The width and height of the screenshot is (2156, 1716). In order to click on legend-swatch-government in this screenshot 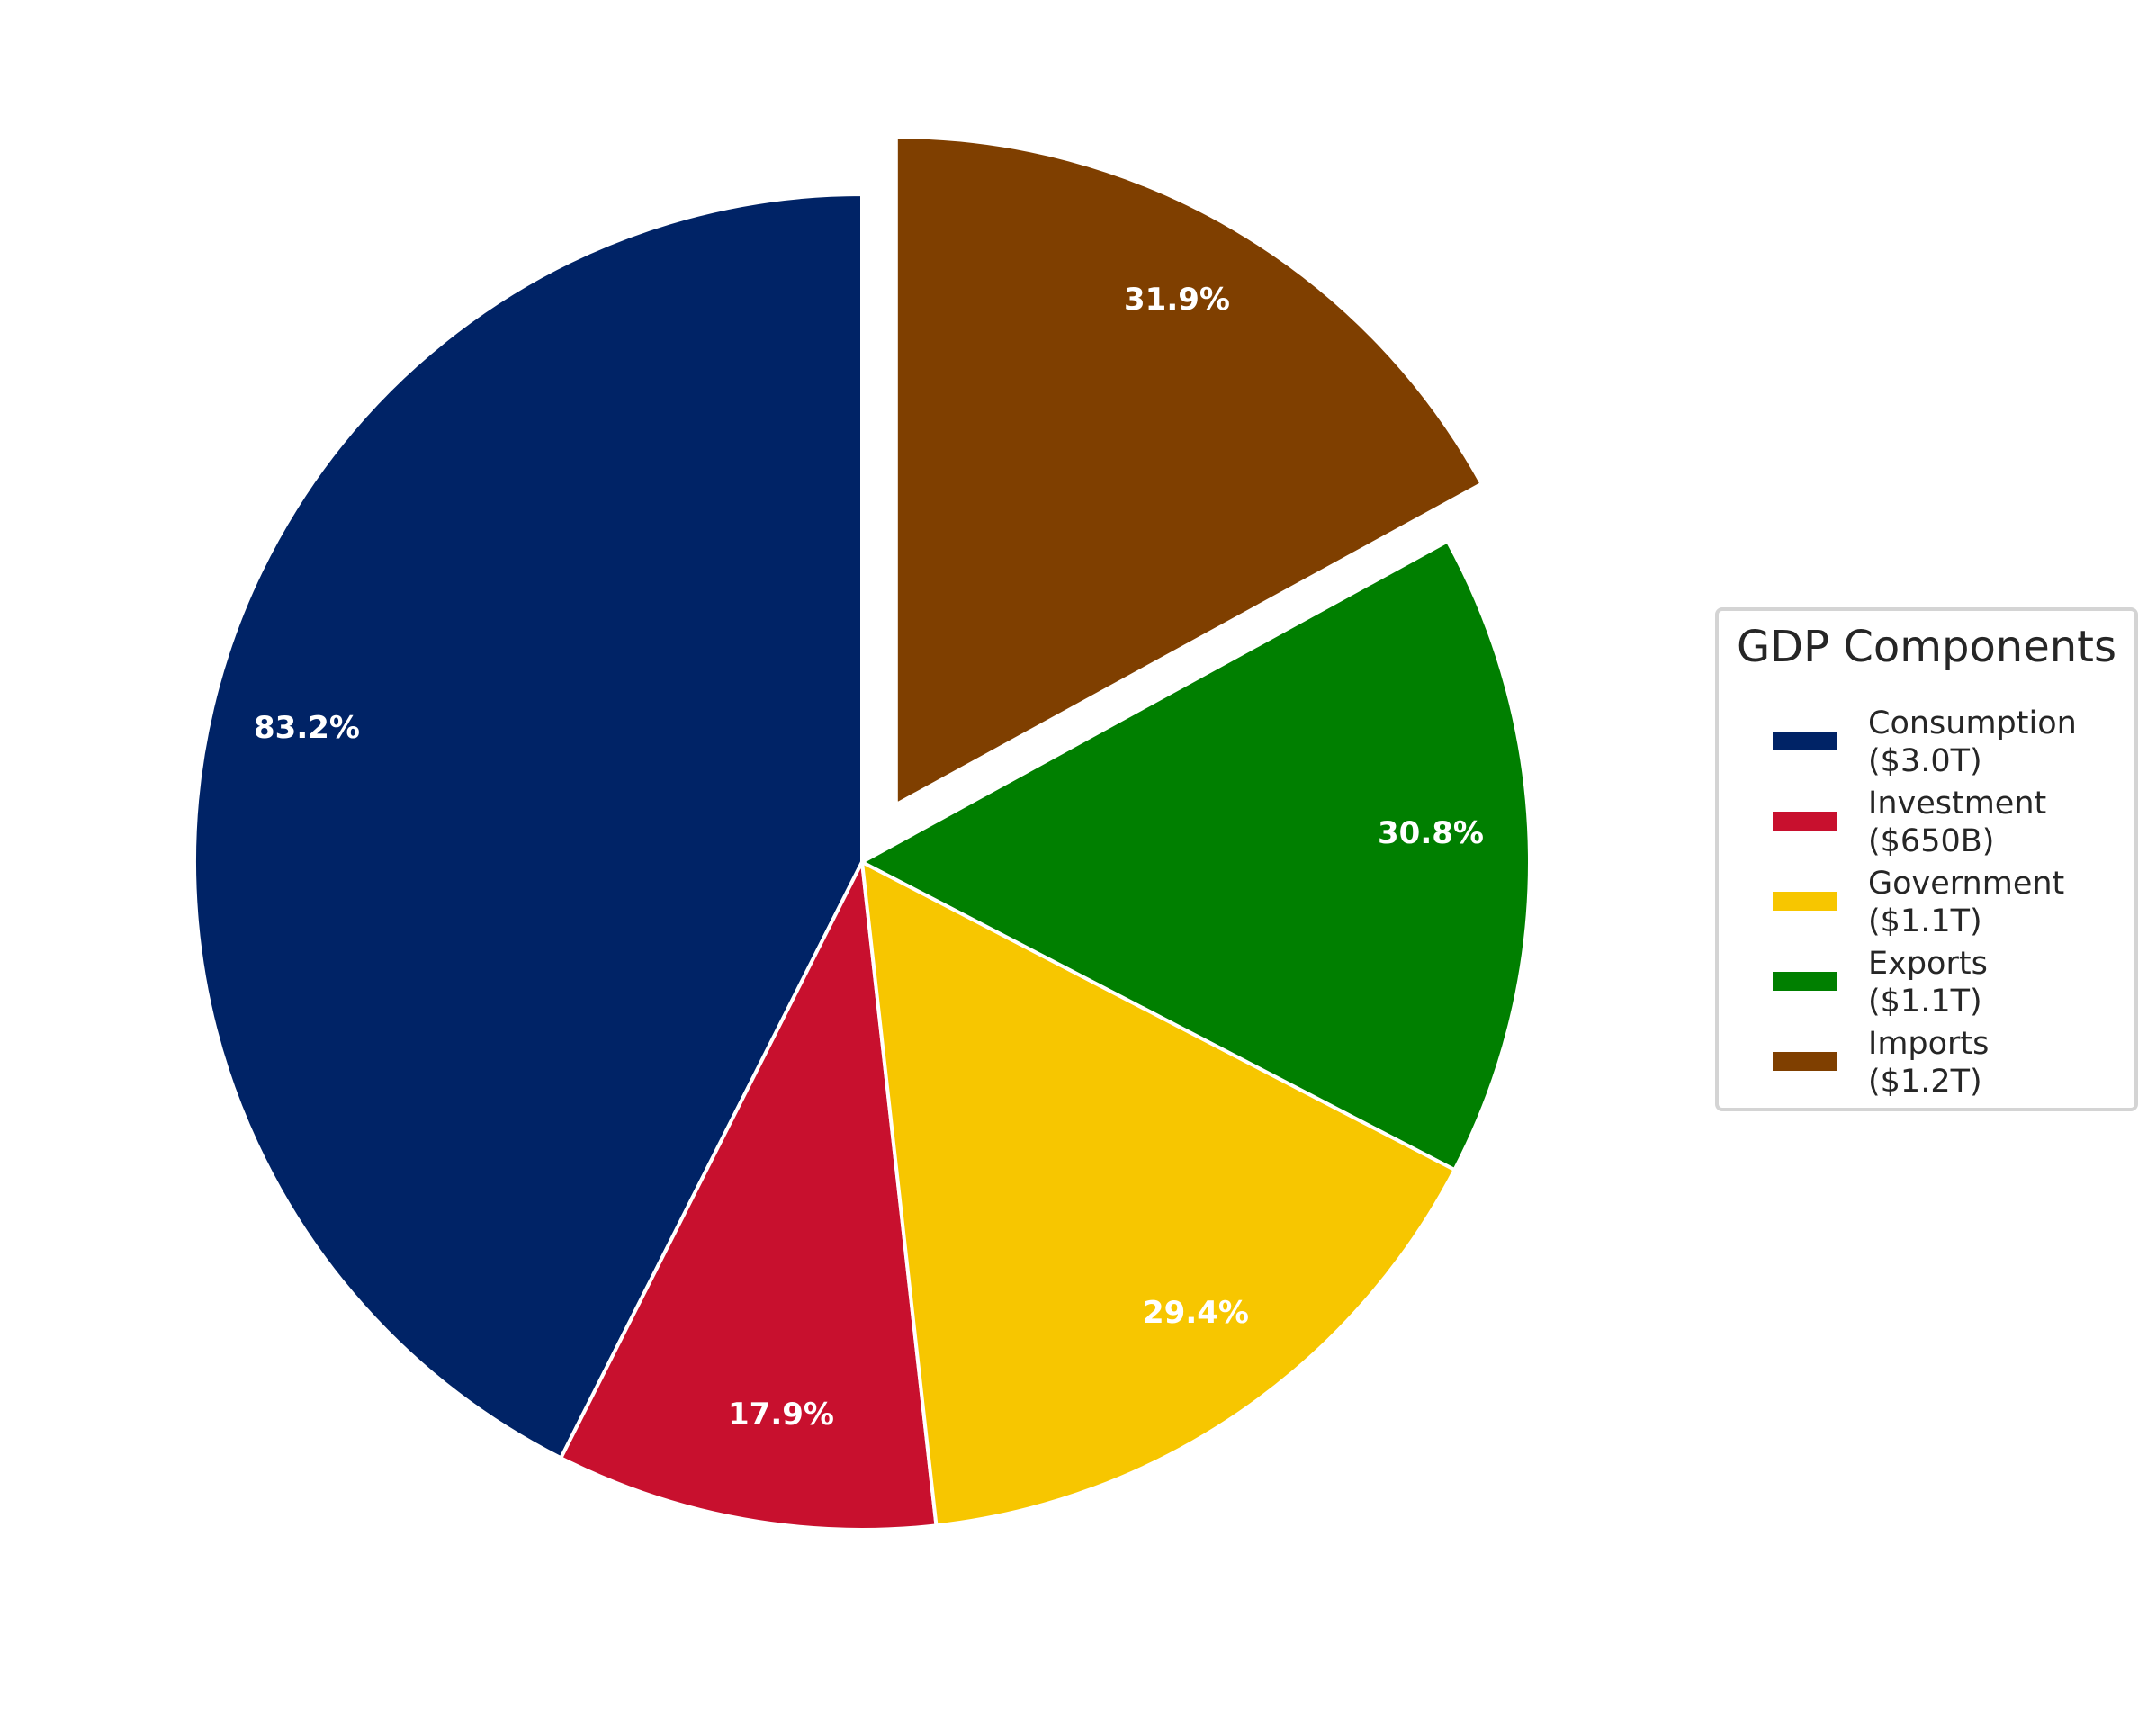, I will do `click(1805, 901)`.